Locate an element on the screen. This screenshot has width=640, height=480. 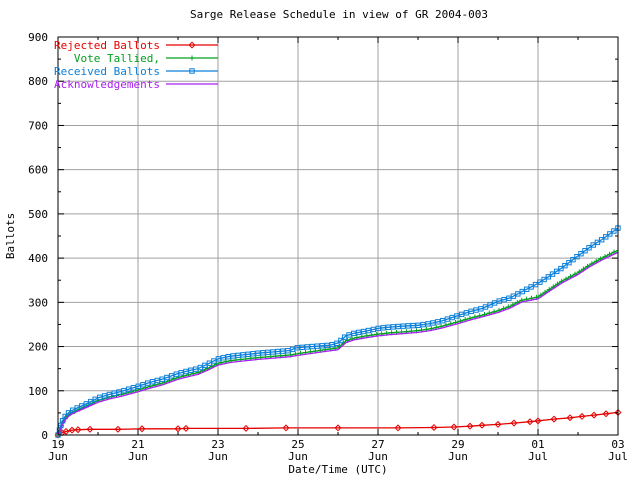
y-tick-label: 600 is located at coordinates (38, 170).